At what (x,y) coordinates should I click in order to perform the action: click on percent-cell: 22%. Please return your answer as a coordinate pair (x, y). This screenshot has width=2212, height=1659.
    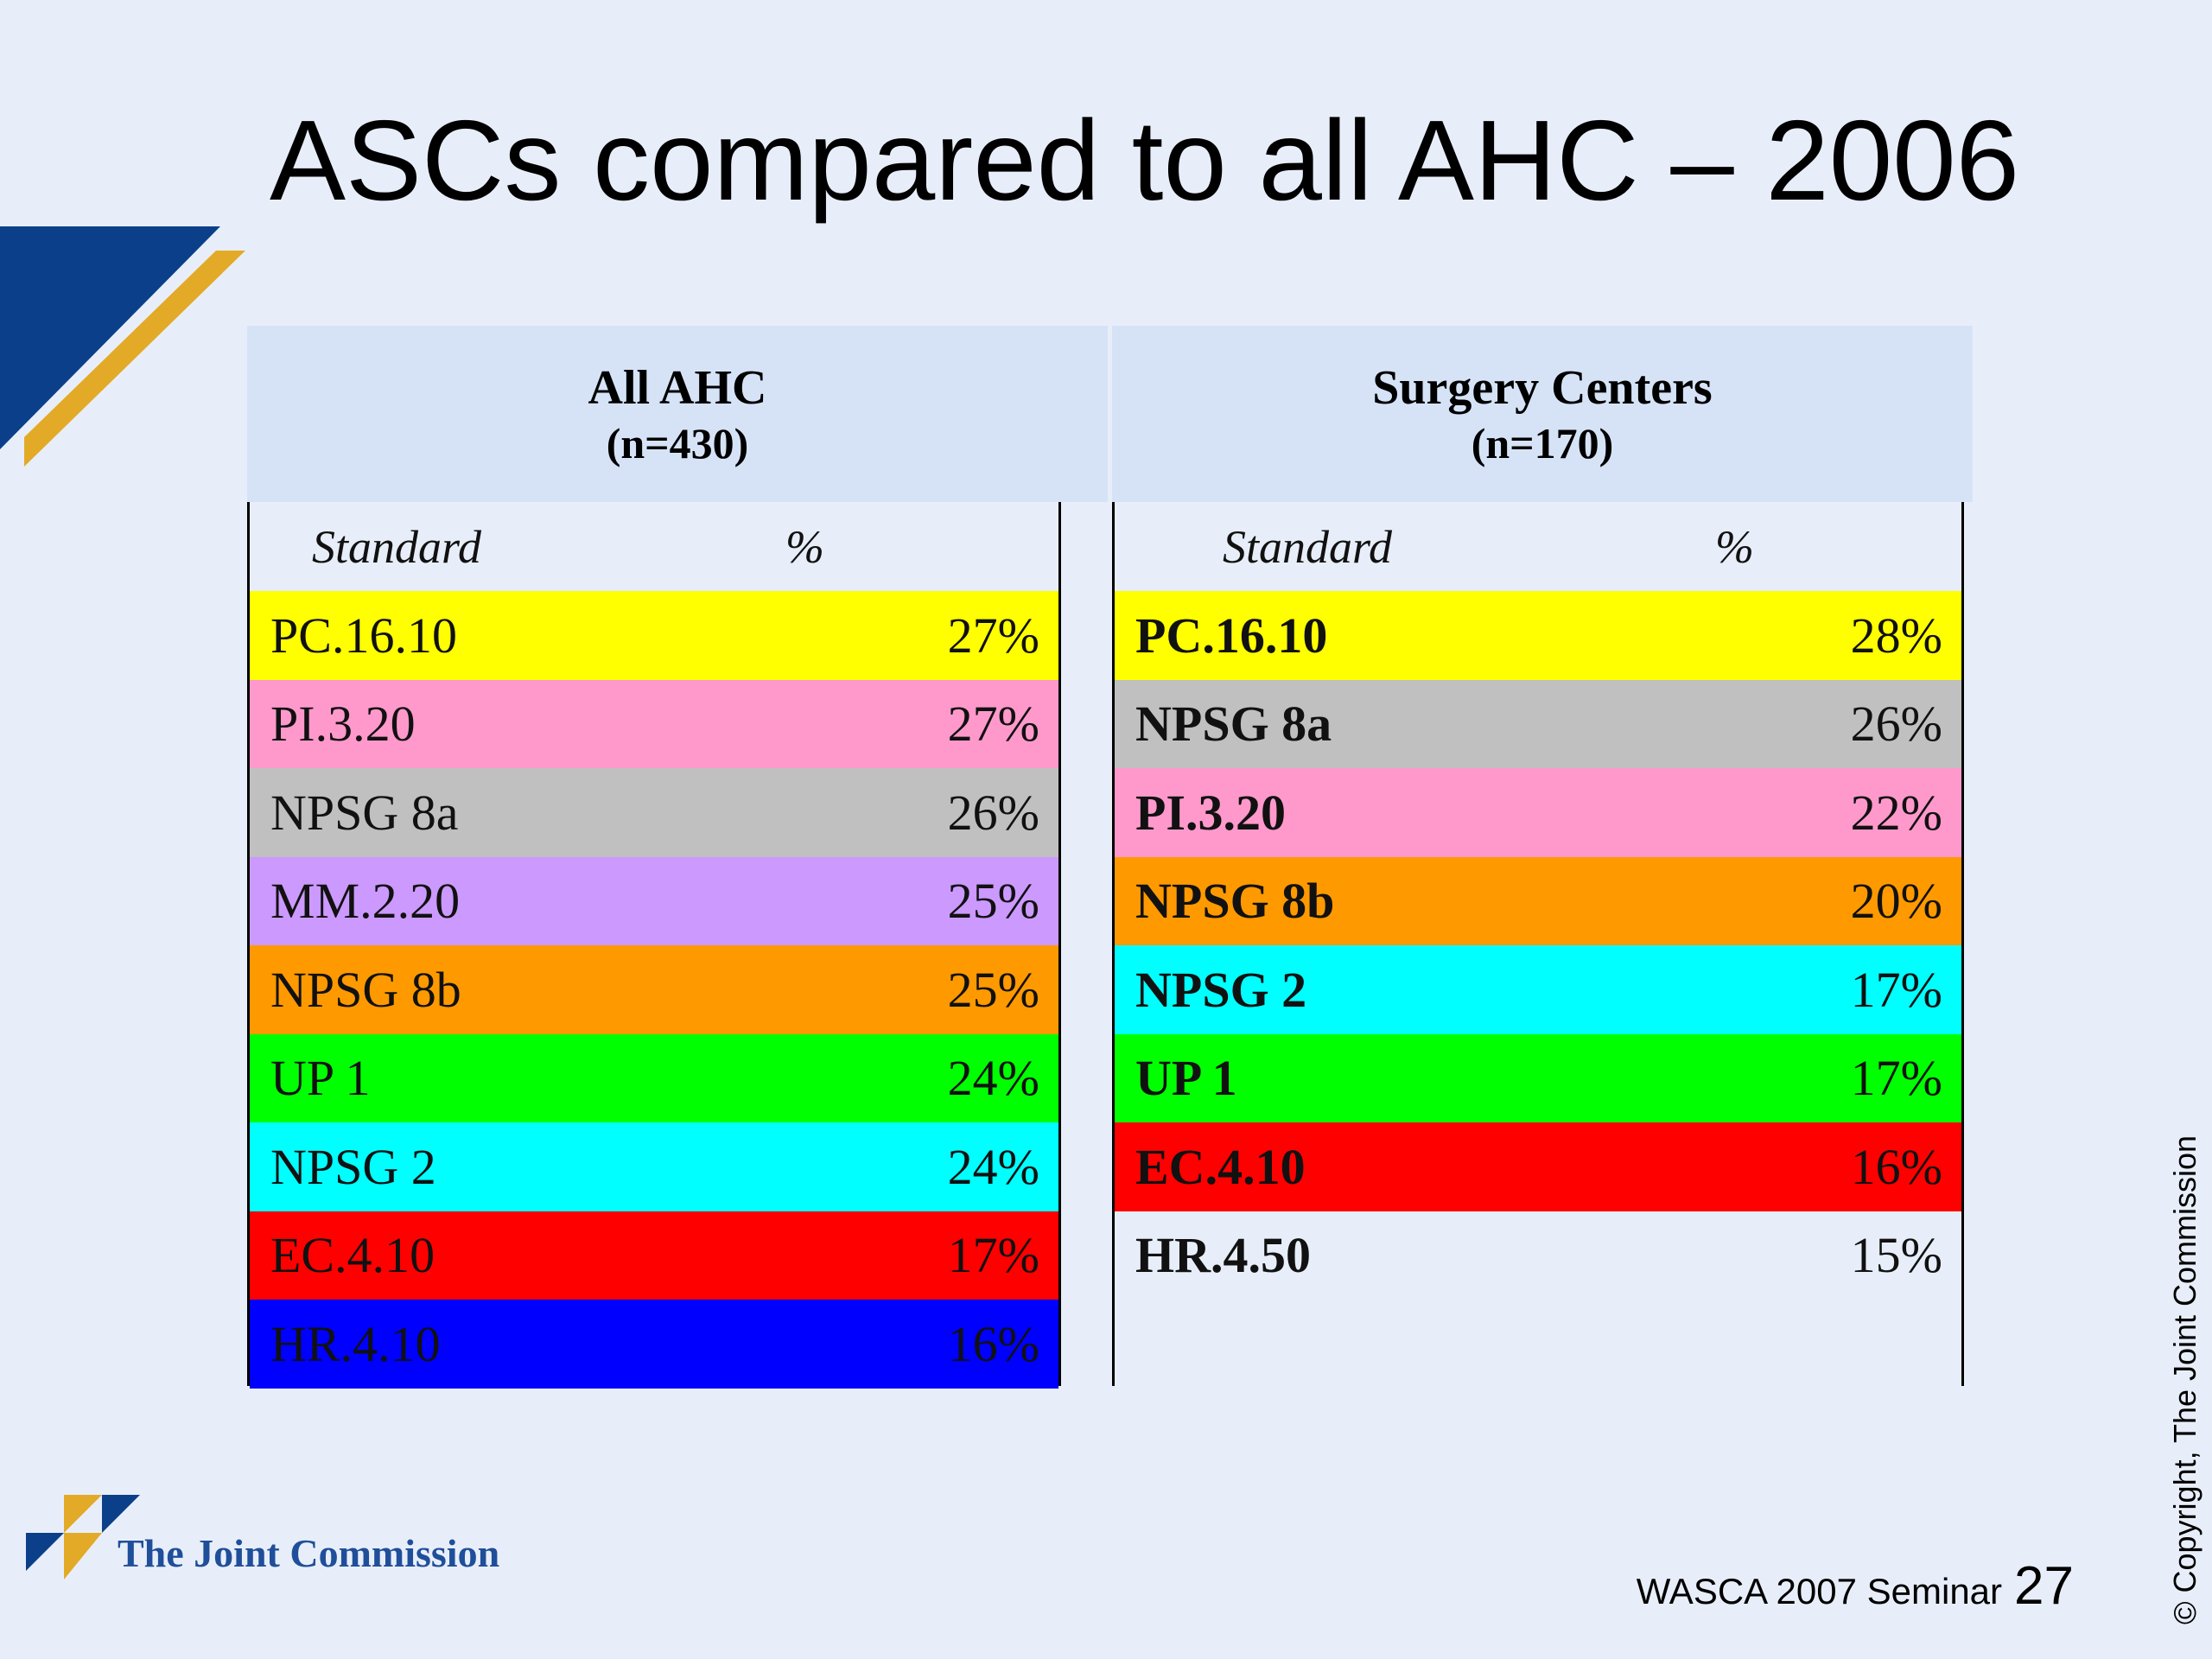
    Looking at the image, I should click on (1896, 812).